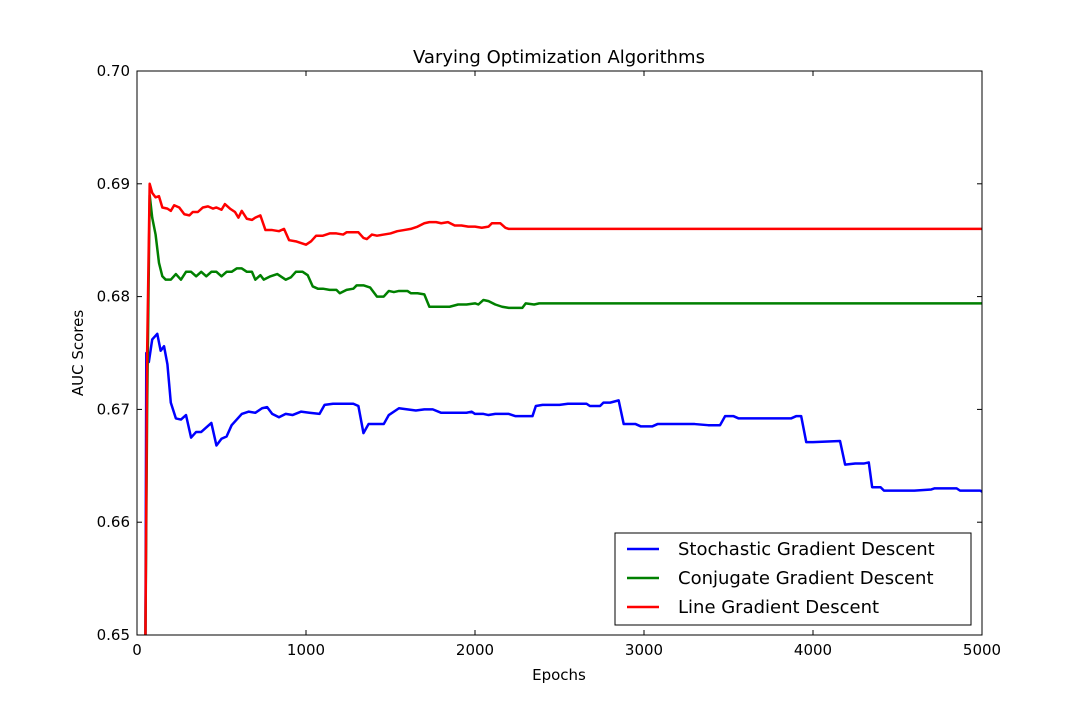  What do you see at coordinates (113, 635) in the screenshot?
I see `y-tick-label: 0.65` at bounding box center [113, 635].